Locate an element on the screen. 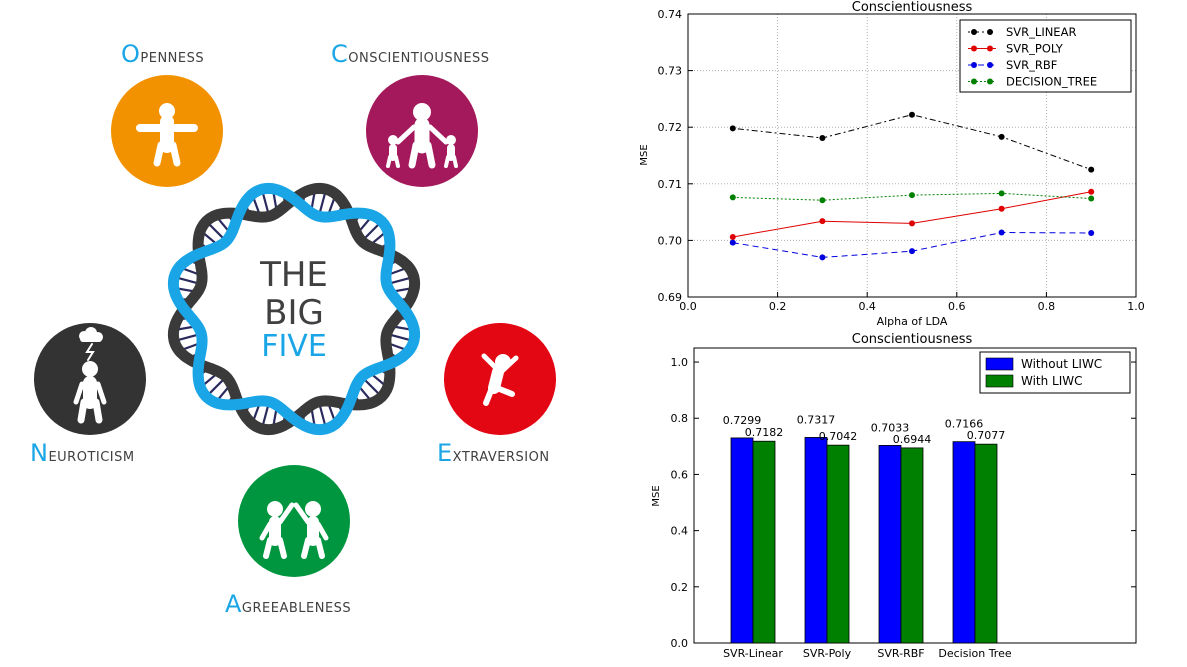 The height and width of the screenshot is (667, 1187). bar-chart-category-label: SVR-Linear is located at coordinates (753, 653).